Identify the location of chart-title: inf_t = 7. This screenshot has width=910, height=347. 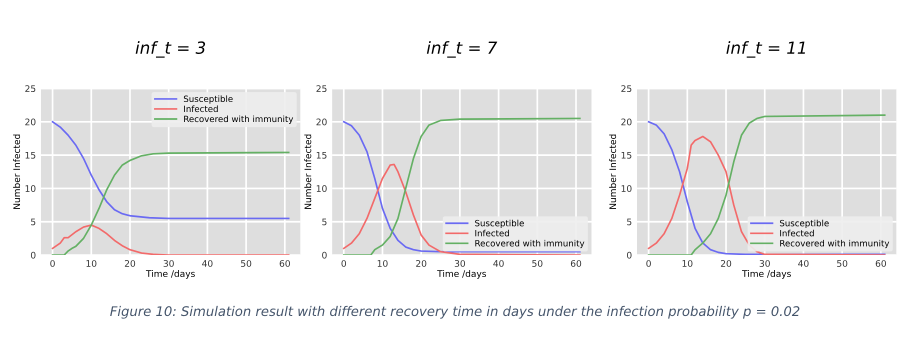
(462, 49).